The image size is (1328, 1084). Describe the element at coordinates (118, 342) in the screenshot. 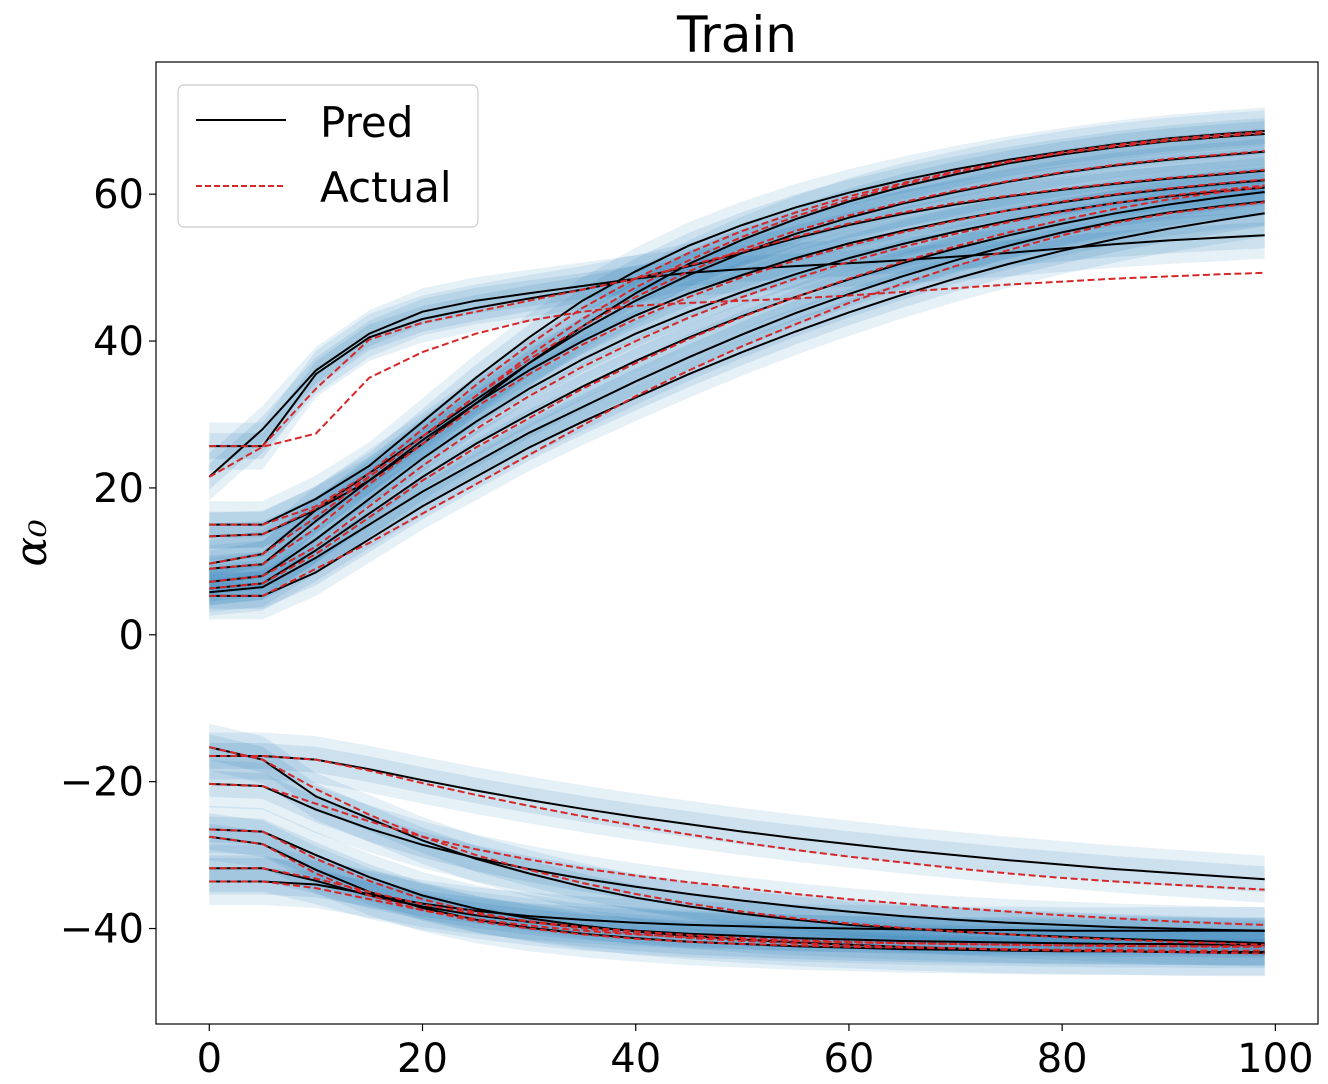

I see `y-tick-label: 40` at that location.